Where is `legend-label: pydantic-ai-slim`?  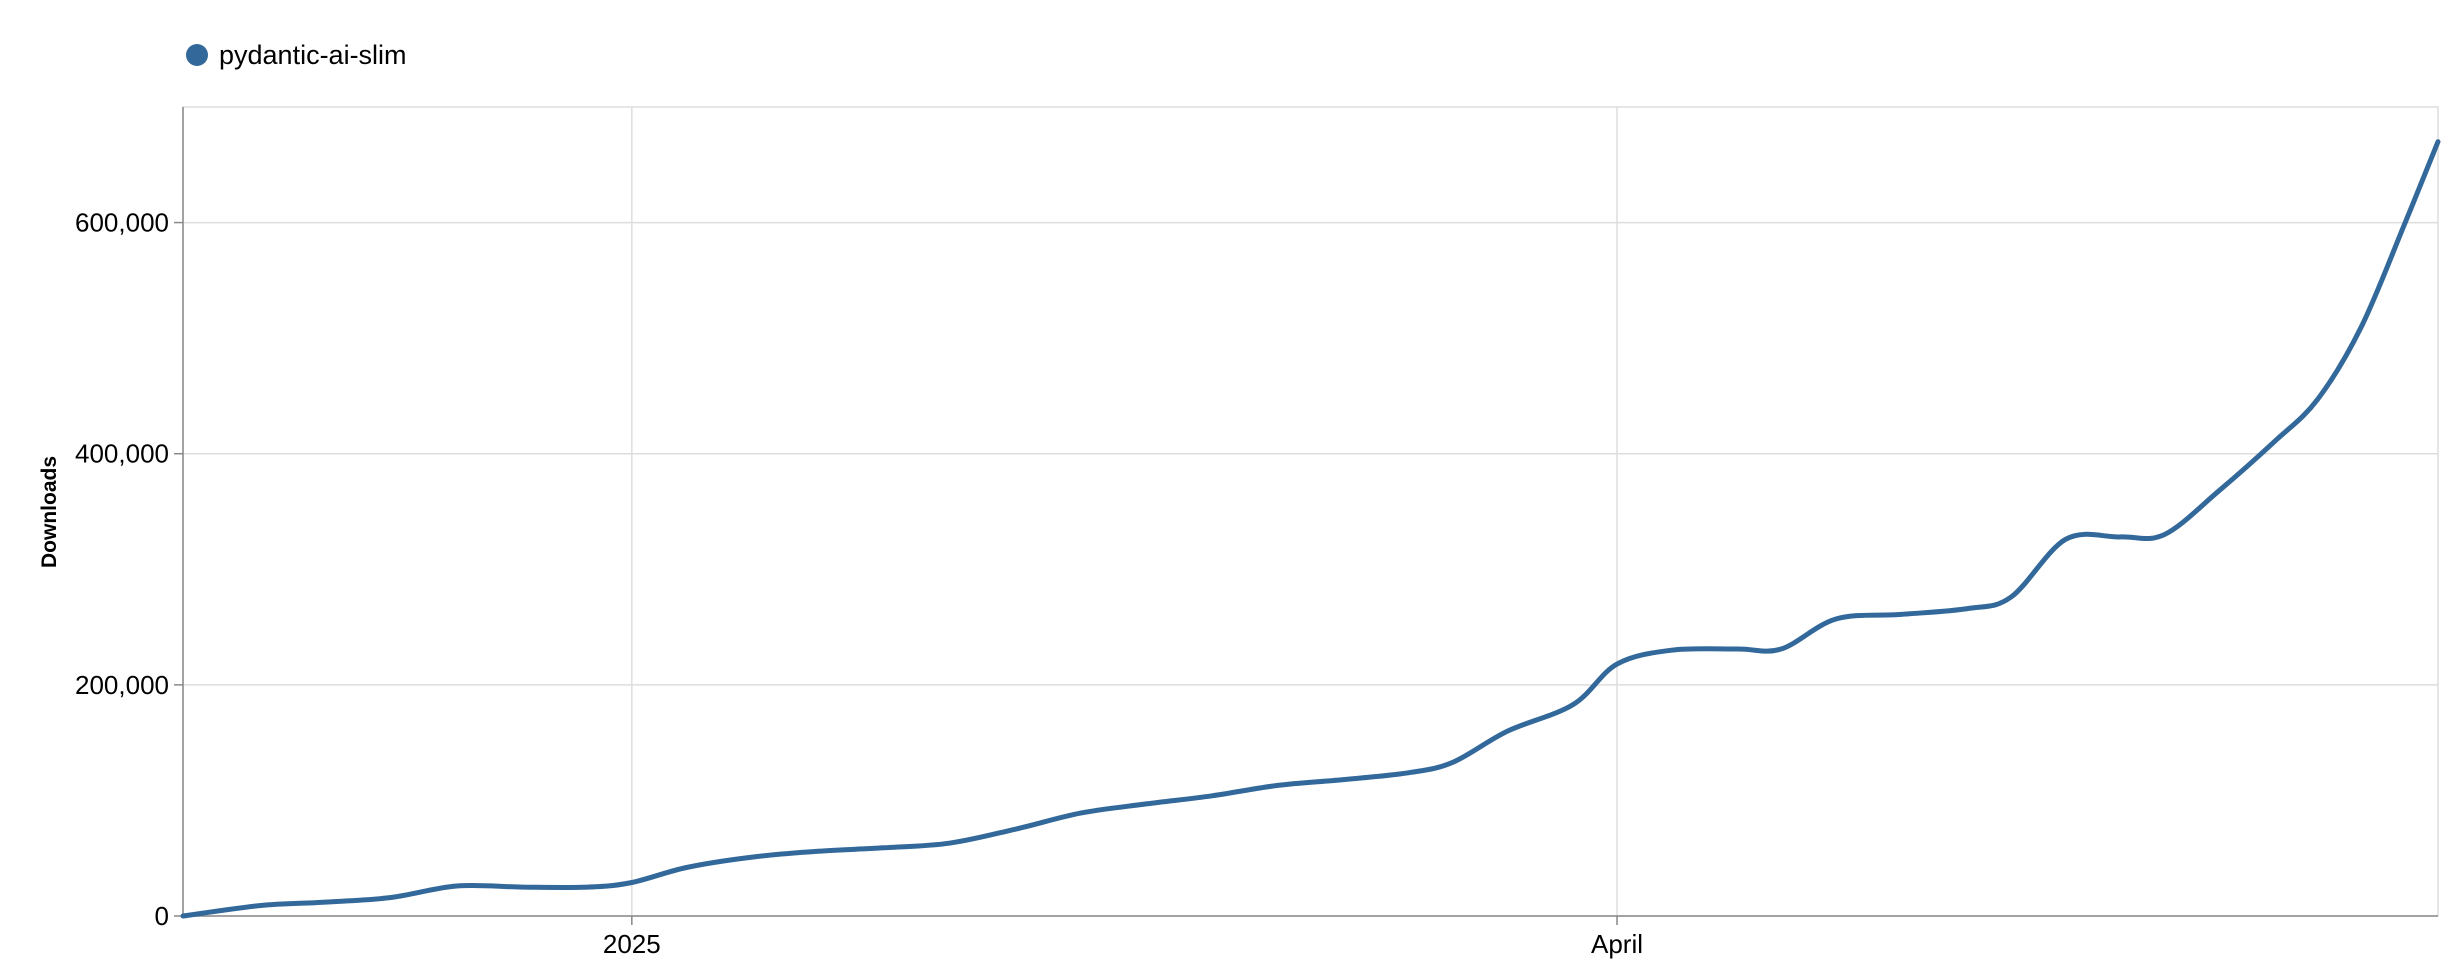
legend-label: pydantic-ai-slim is located at coordinates (313, 55).